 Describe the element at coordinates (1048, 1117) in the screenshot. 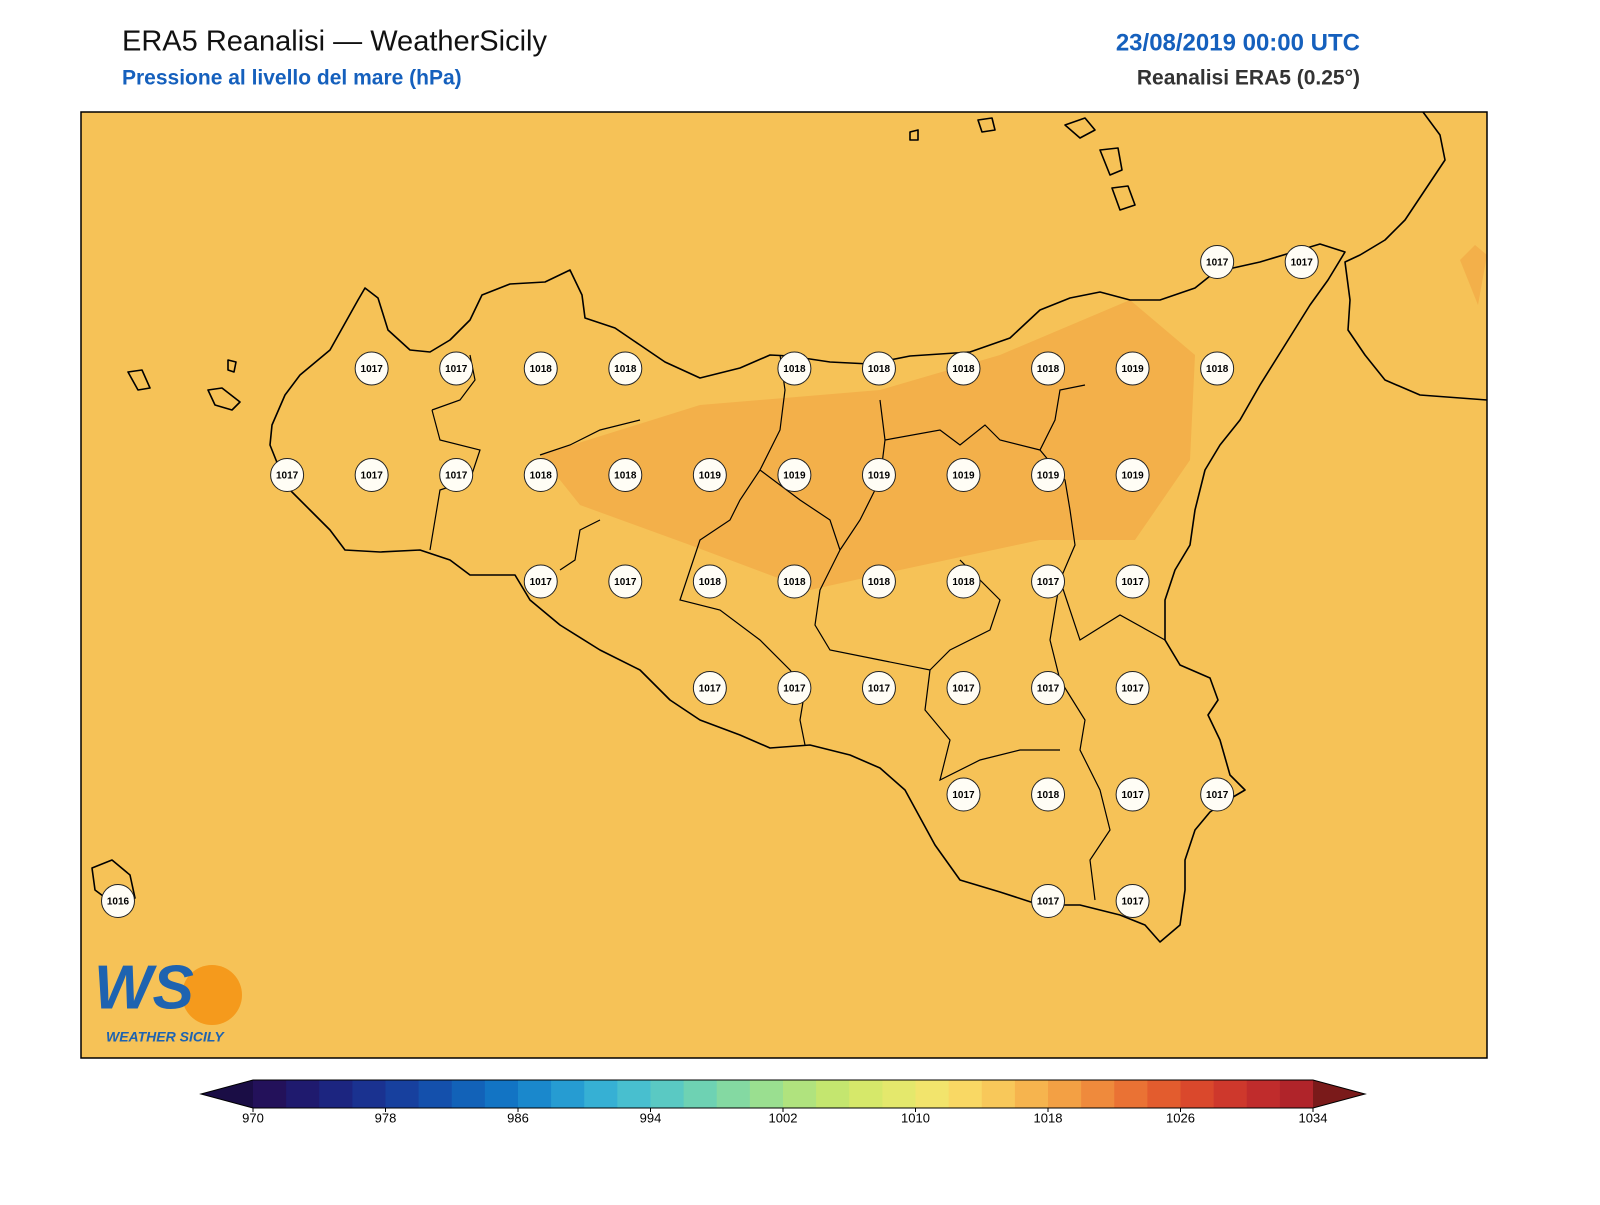

I see `colorbar-tick-label: 1018` at that location.